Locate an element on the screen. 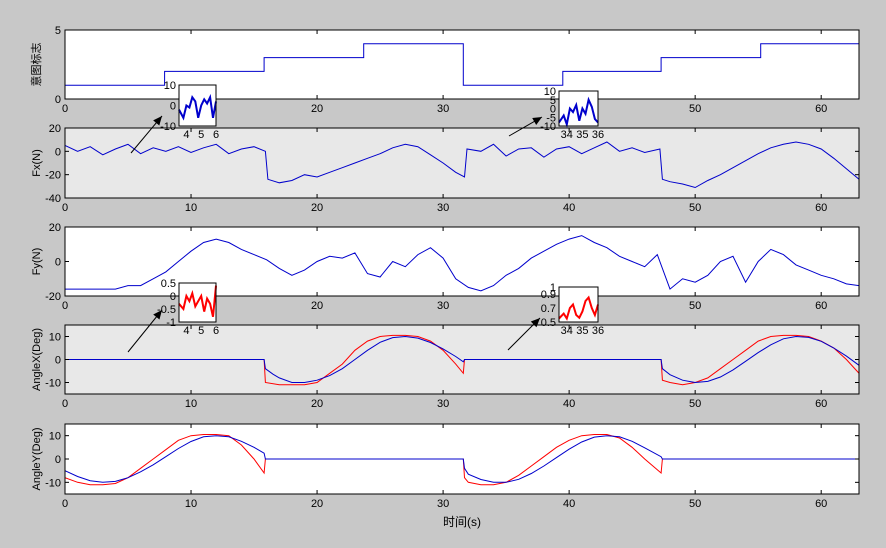 This screenshot has width=886, height=548. inset-y-tick-label: 1 is located at coordinates (553, 288).